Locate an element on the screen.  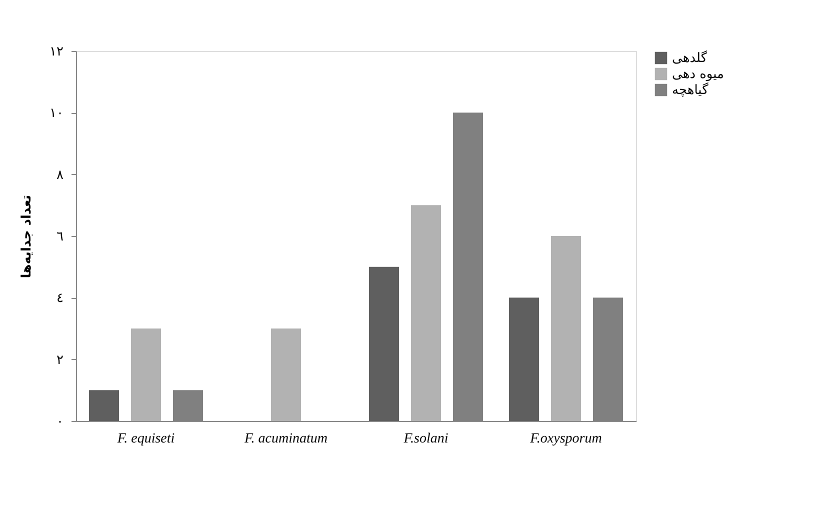
legend-label: گیاهچه is located at coordinates (691, 90).